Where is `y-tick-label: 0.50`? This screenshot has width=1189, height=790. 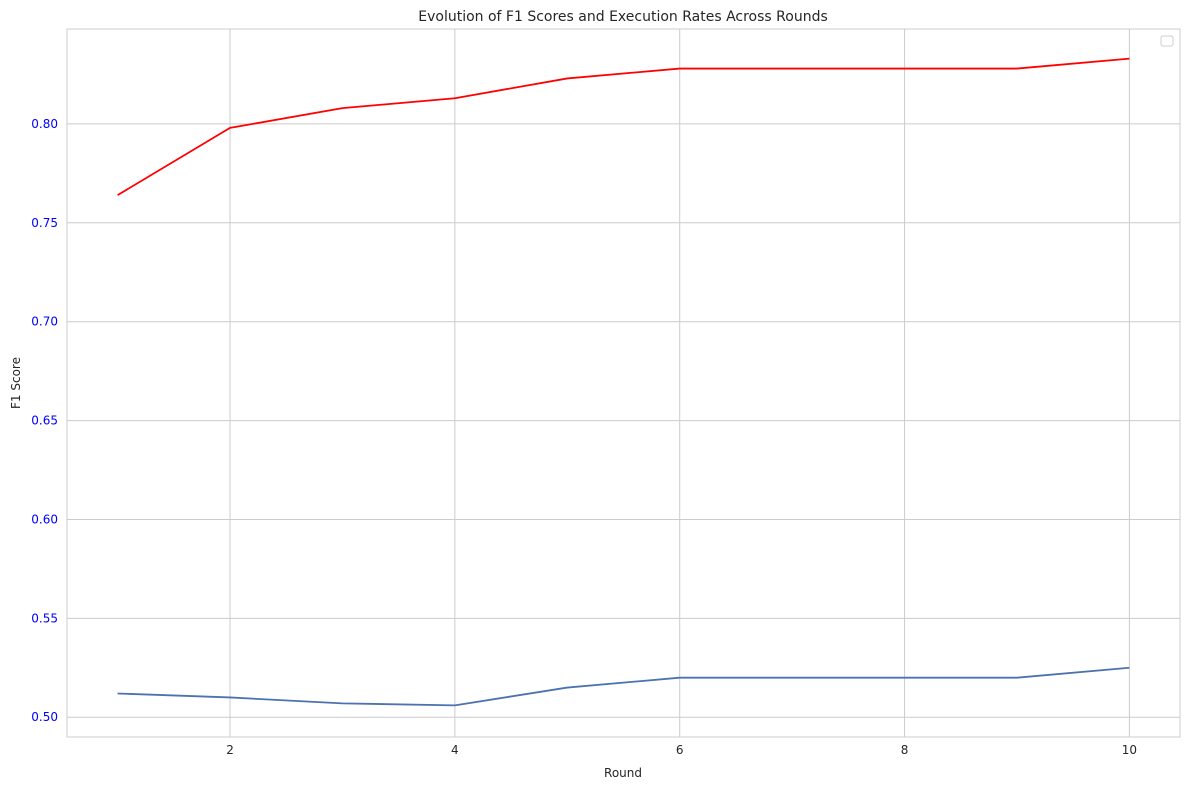
y-tick-label: 0.50 is located at coordinates (44, 717).